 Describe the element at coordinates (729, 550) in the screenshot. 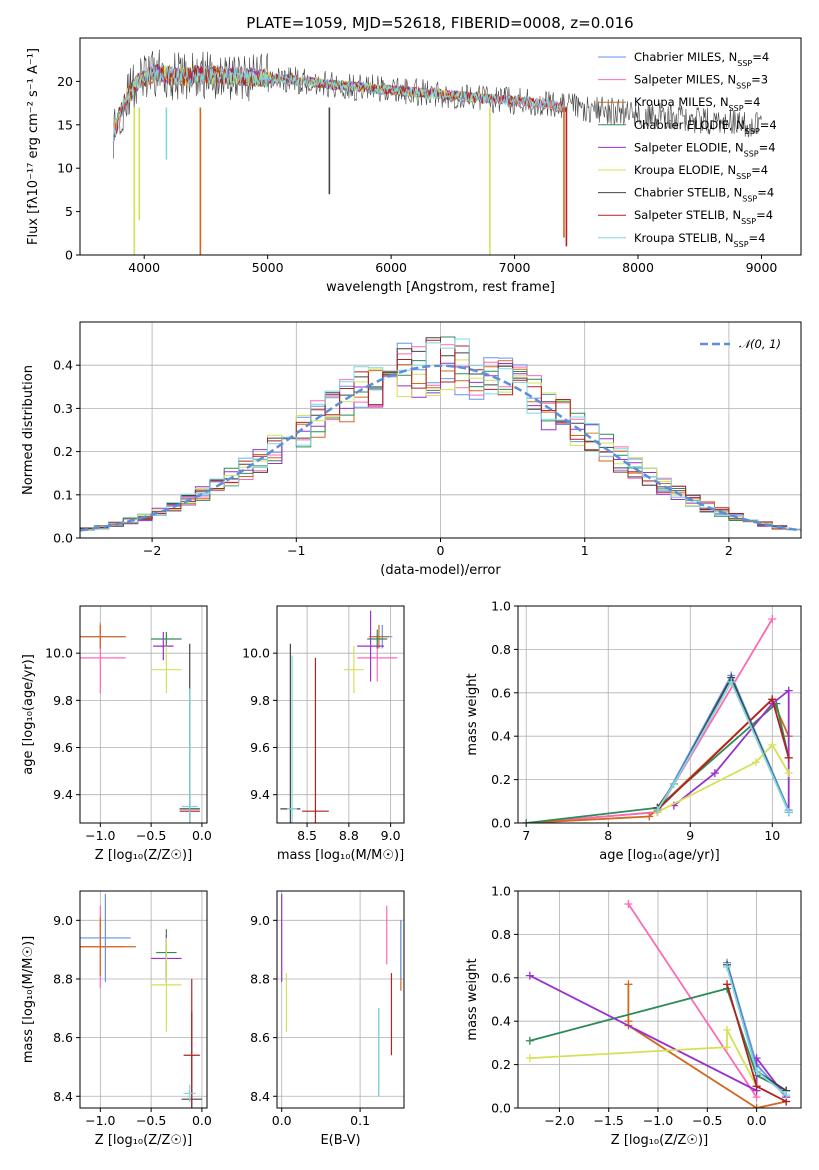

I see `x-tick-label: 2` at that location.